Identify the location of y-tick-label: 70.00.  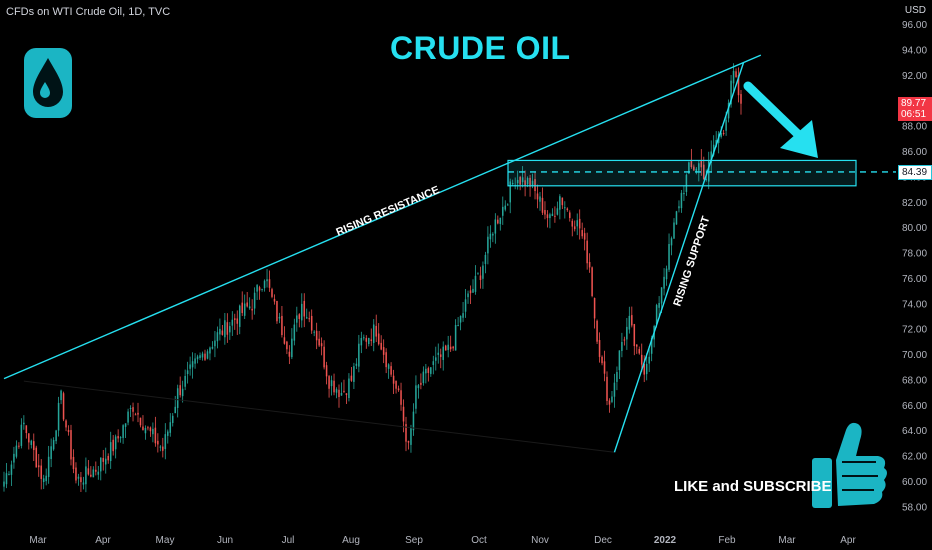
(914, 355).